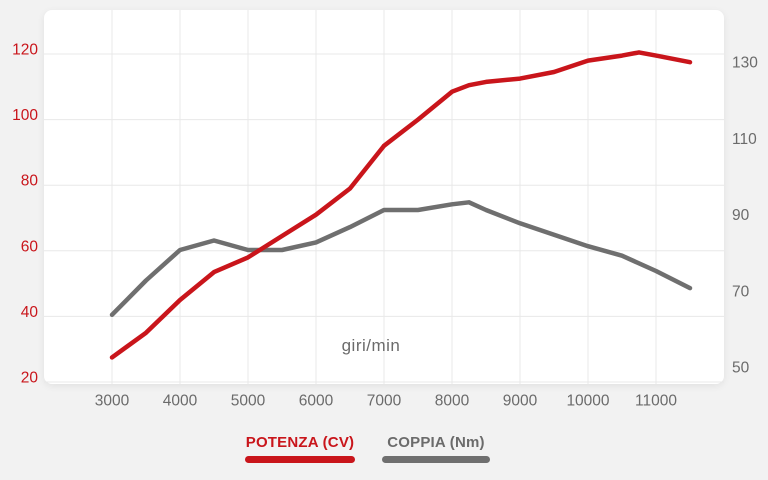  What do you see at coordinates (744, 139) in the screenshot?
I see `right-axis-tick: 110` at bounding box center [744, 139].